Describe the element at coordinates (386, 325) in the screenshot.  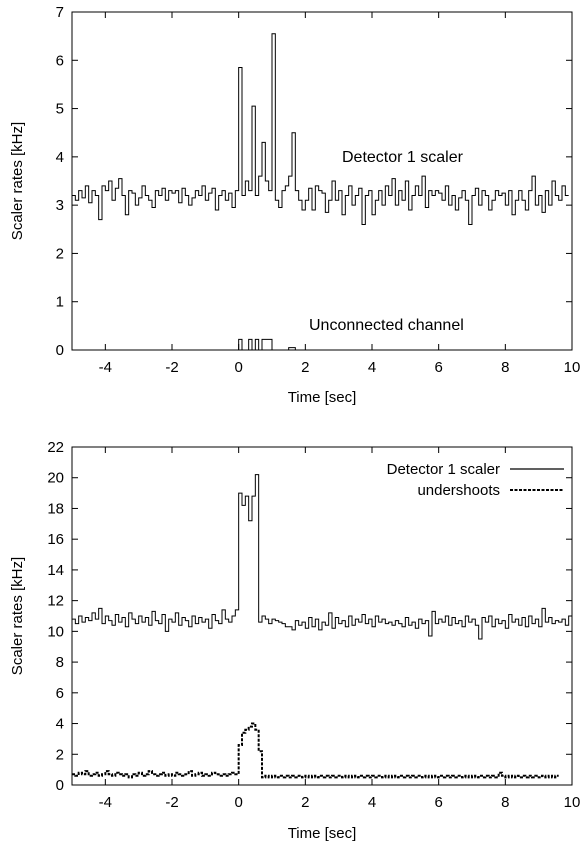
I see `annotation-unconnected-channel: Unconnected channel` at that location.